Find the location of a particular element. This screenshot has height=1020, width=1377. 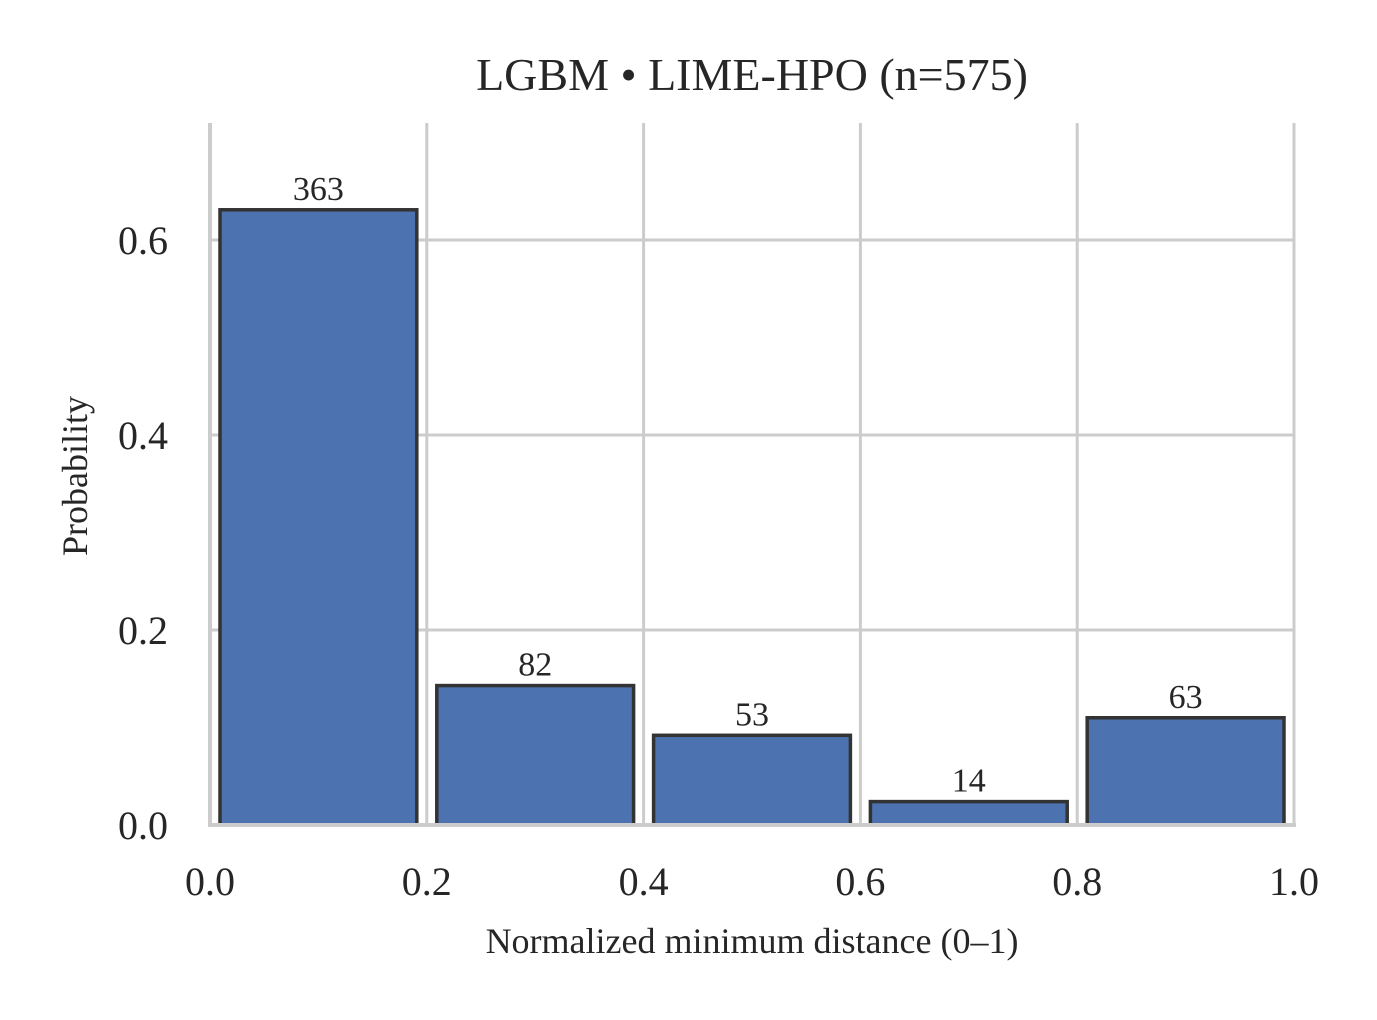

bar-count-label: 363 is located at coordinates (318, 189).